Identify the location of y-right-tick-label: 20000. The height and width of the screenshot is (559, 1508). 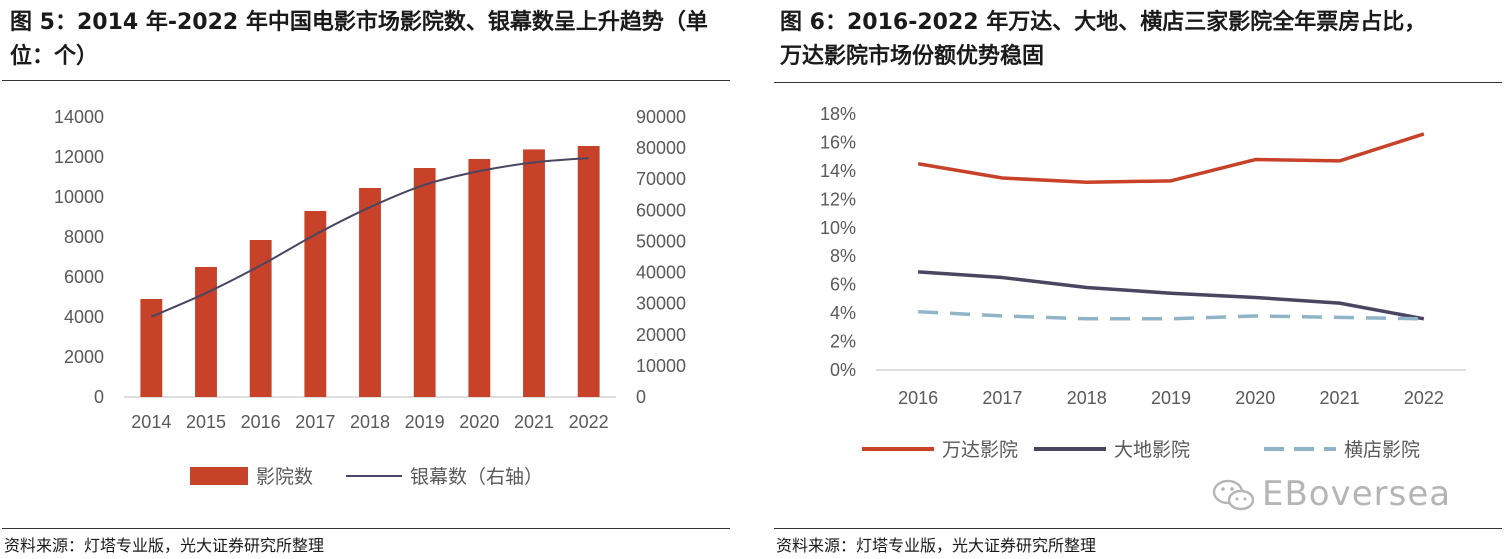
(661, 335).